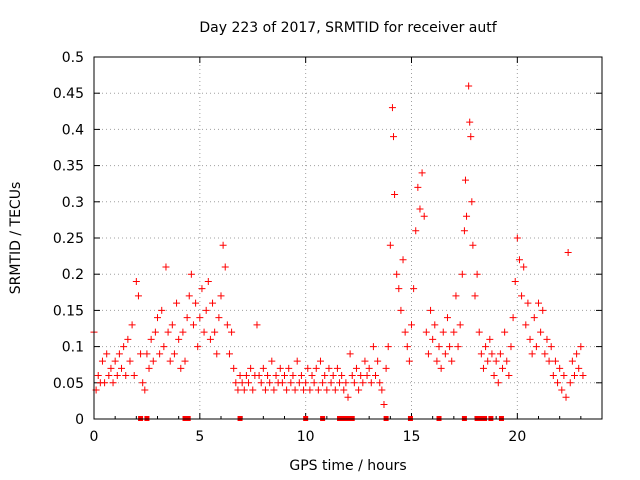 This screenshot has height=480, width=640. Describe the element at coordinates (73, 275) in the screenshot. I see `y-tick-label: 0.2` at that location.